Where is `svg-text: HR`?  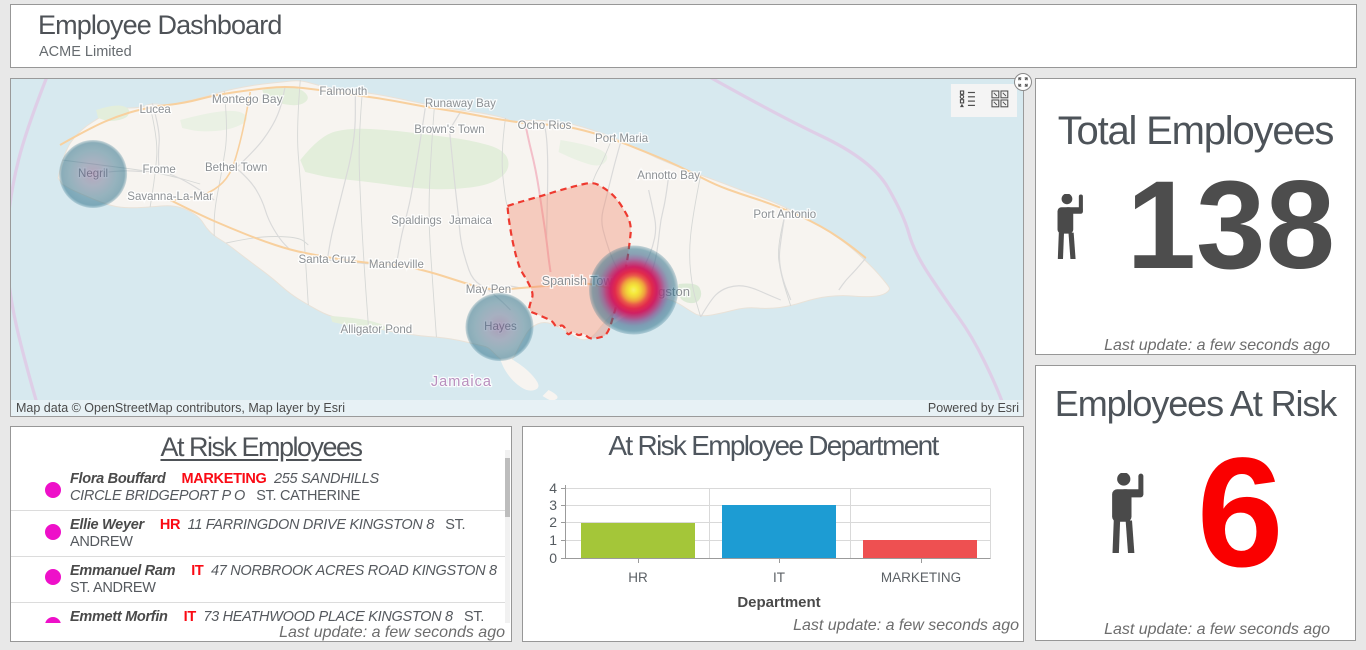
svg-text: HR is located at coordinates (638, 577).